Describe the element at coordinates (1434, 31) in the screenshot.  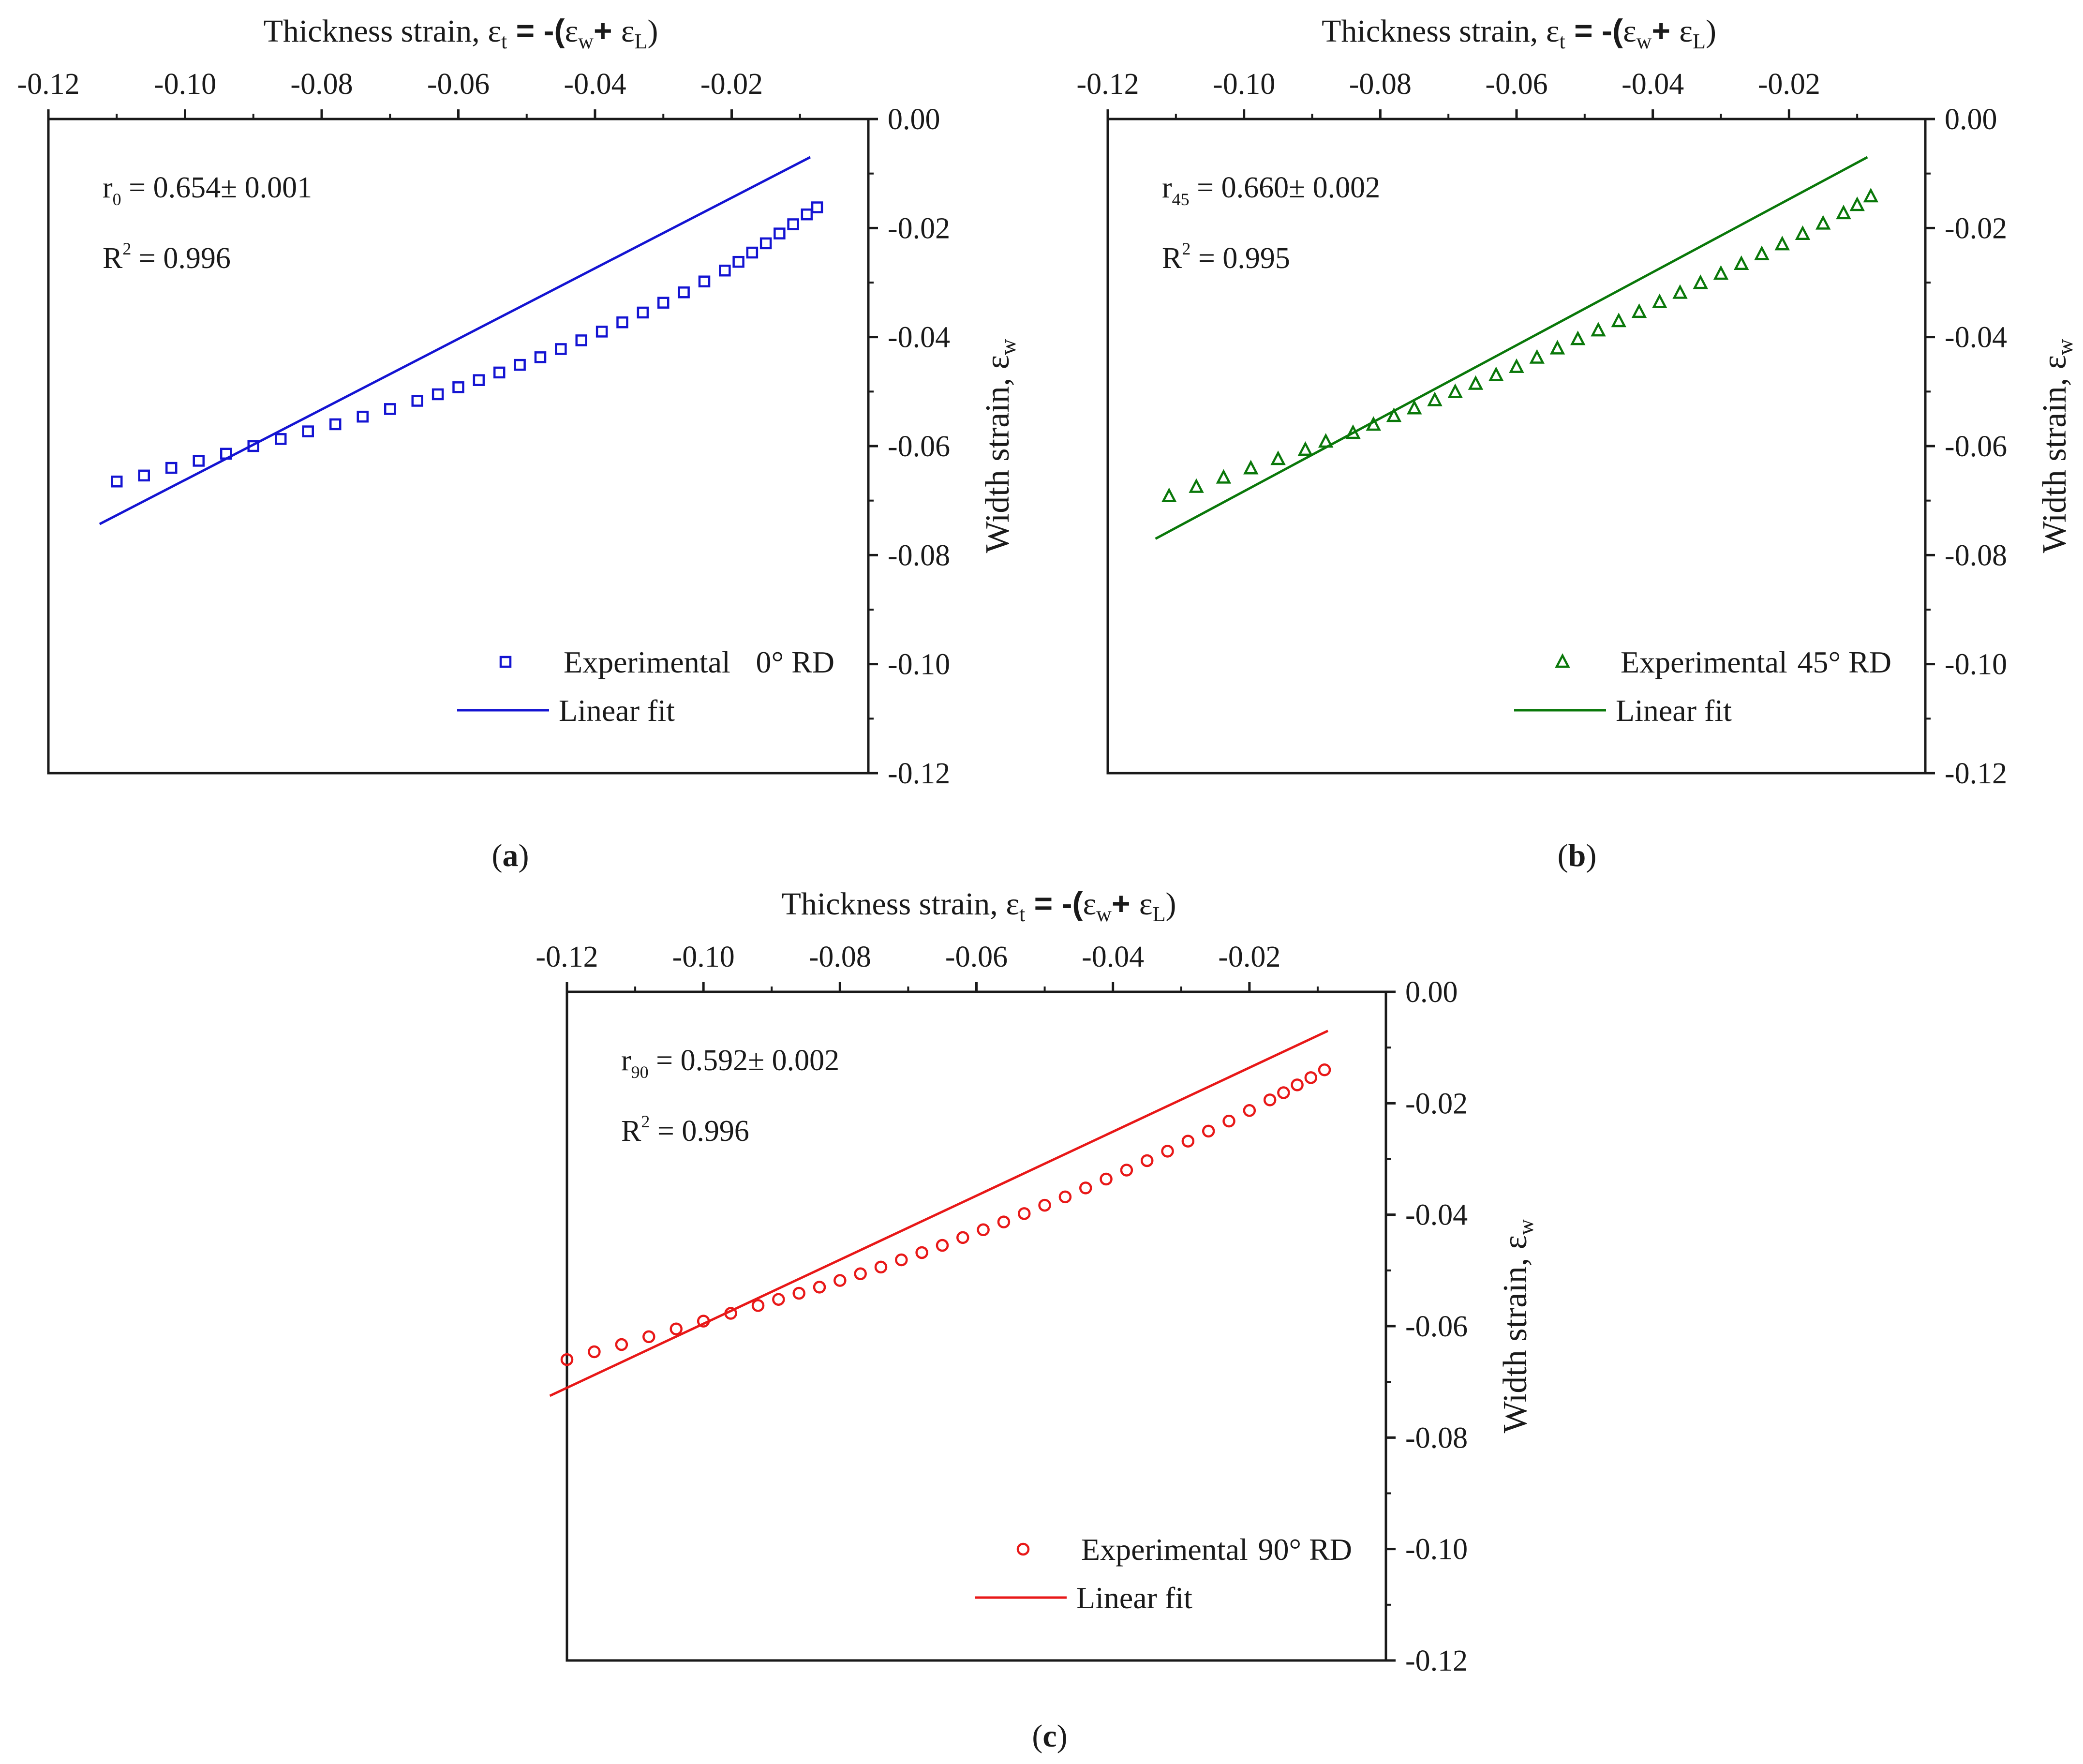
I see `x-axis-title-text: Thickness strain,` at that location.